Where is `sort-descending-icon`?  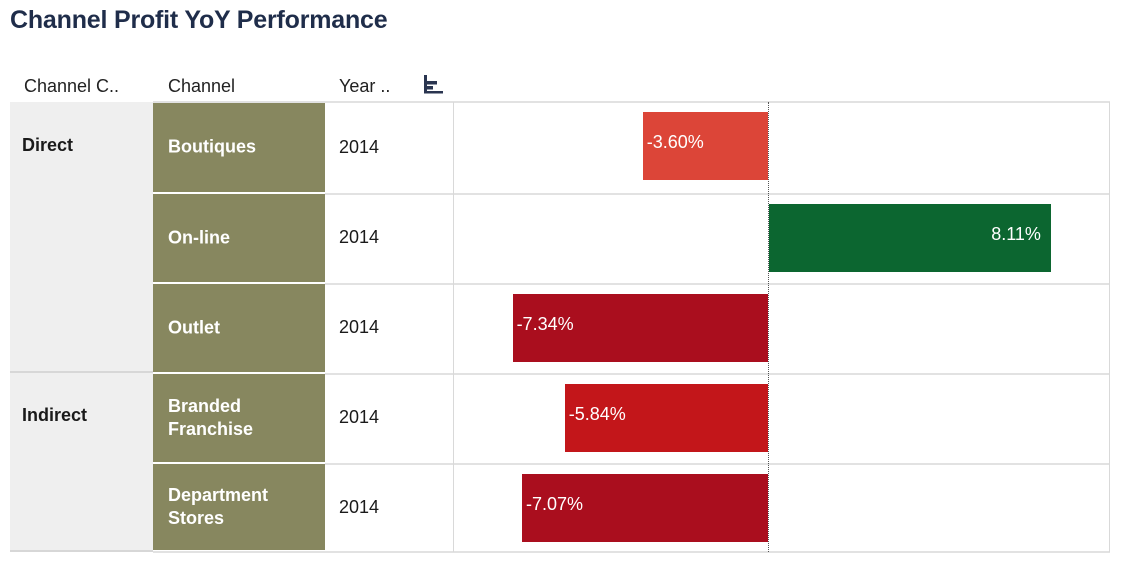
sort-descending-icon is located at coordinates (433, 85).